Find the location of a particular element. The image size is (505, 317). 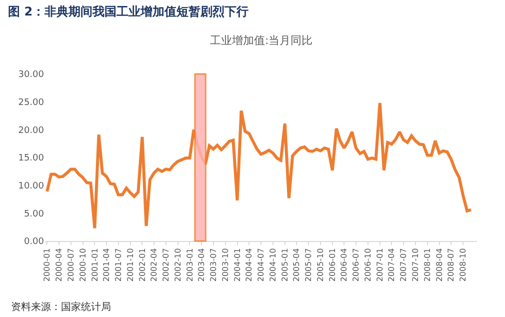

y-tick-label: 5.00 is located at coordinates (34, 214).